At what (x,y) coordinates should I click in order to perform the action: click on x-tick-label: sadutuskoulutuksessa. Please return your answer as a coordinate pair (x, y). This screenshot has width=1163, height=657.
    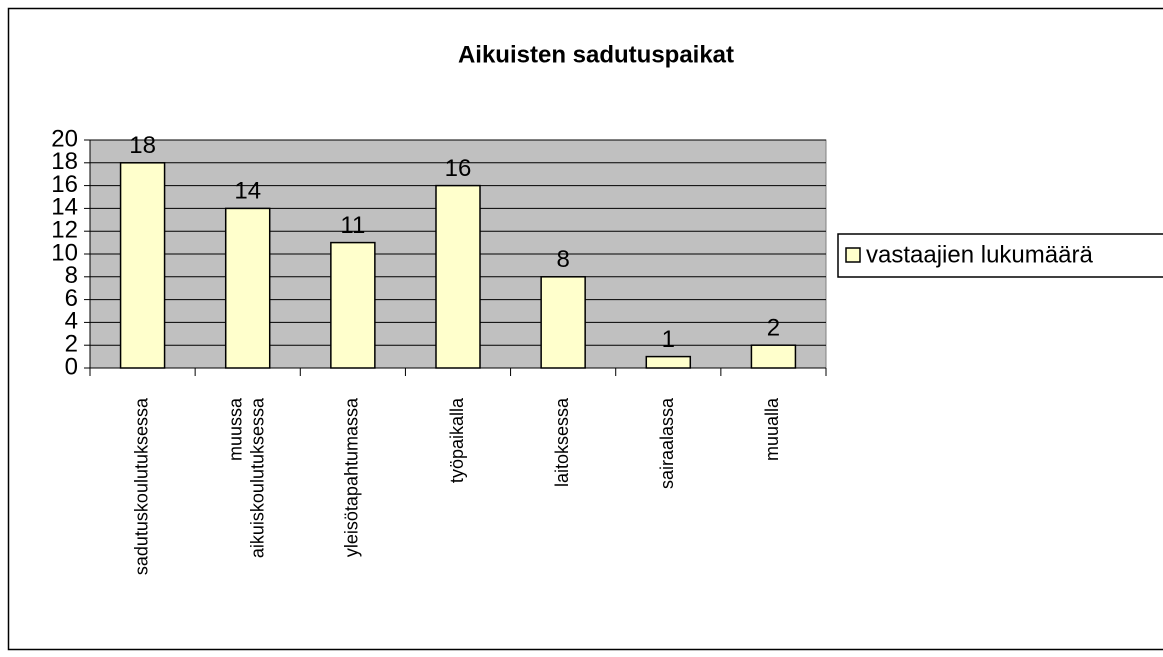
    Looking at the image, I should click on (141, 486).